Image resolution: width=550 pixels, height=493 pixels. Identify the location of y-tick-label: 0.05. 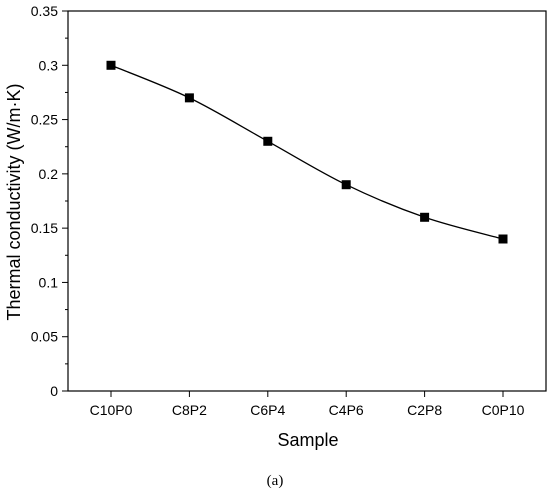
(44, 337).